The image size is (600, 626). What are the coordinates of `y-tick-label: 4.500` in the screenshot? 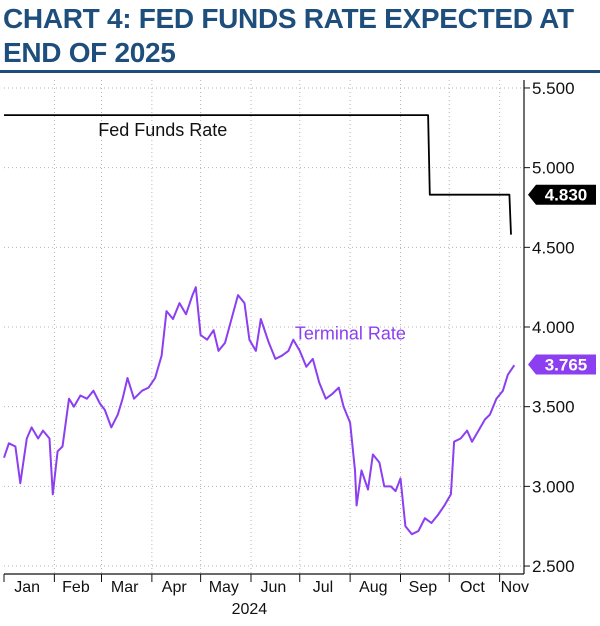 It's located at (553, 247).